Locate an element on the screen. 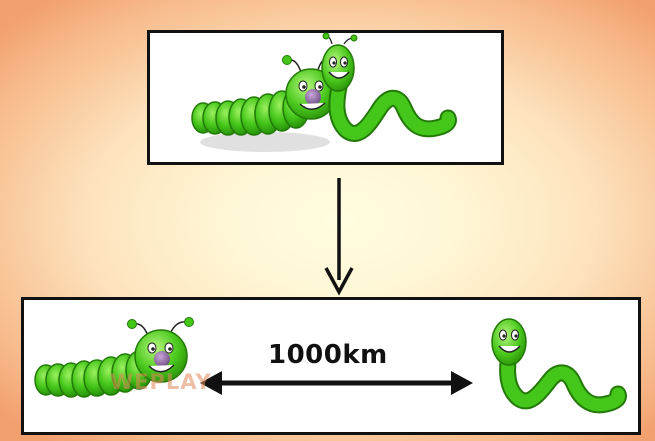 The width and height of the screenshot is (655, 441). distance-label: 1000km is located at coordinates (328, 355).